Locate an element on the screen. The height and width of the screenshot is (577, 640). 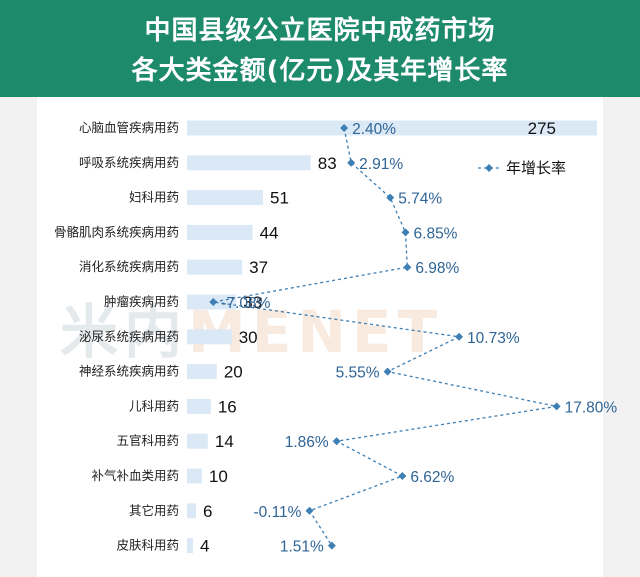
value-label: 10 is located at coordinates (218, 476).